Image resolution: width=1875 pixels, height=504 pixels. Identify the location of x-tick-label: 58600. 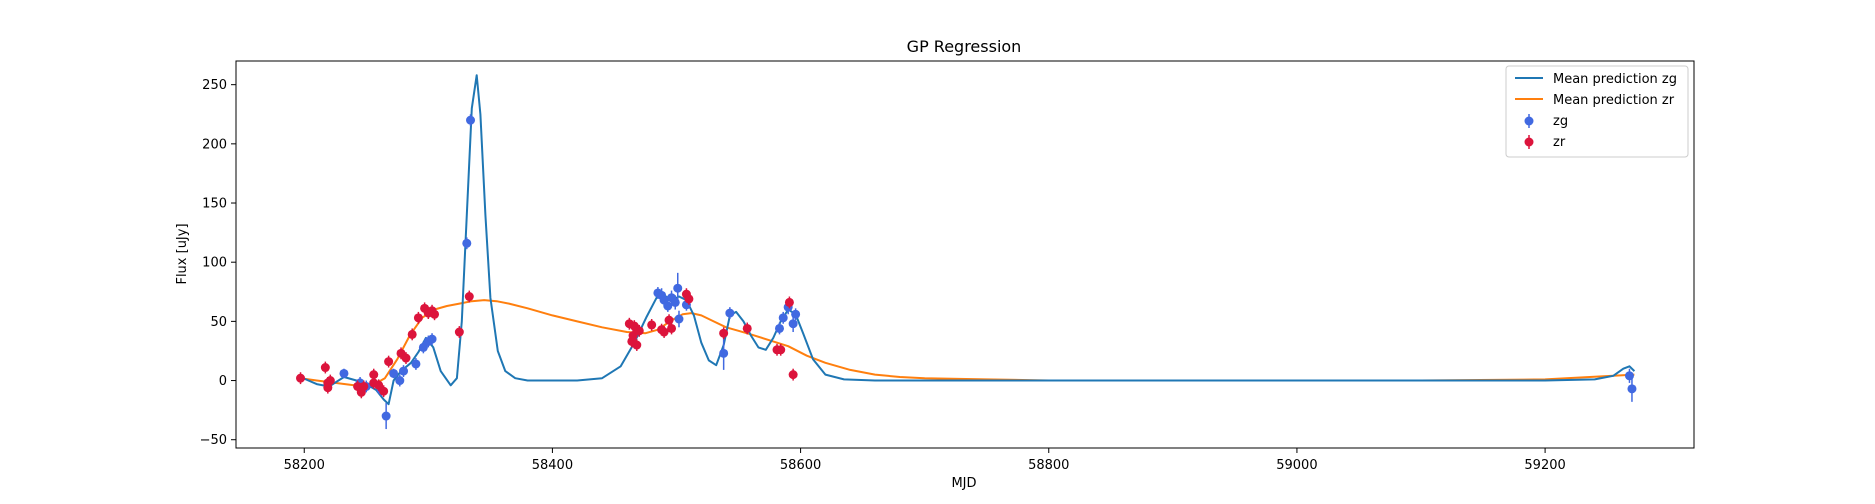
(800, 465).